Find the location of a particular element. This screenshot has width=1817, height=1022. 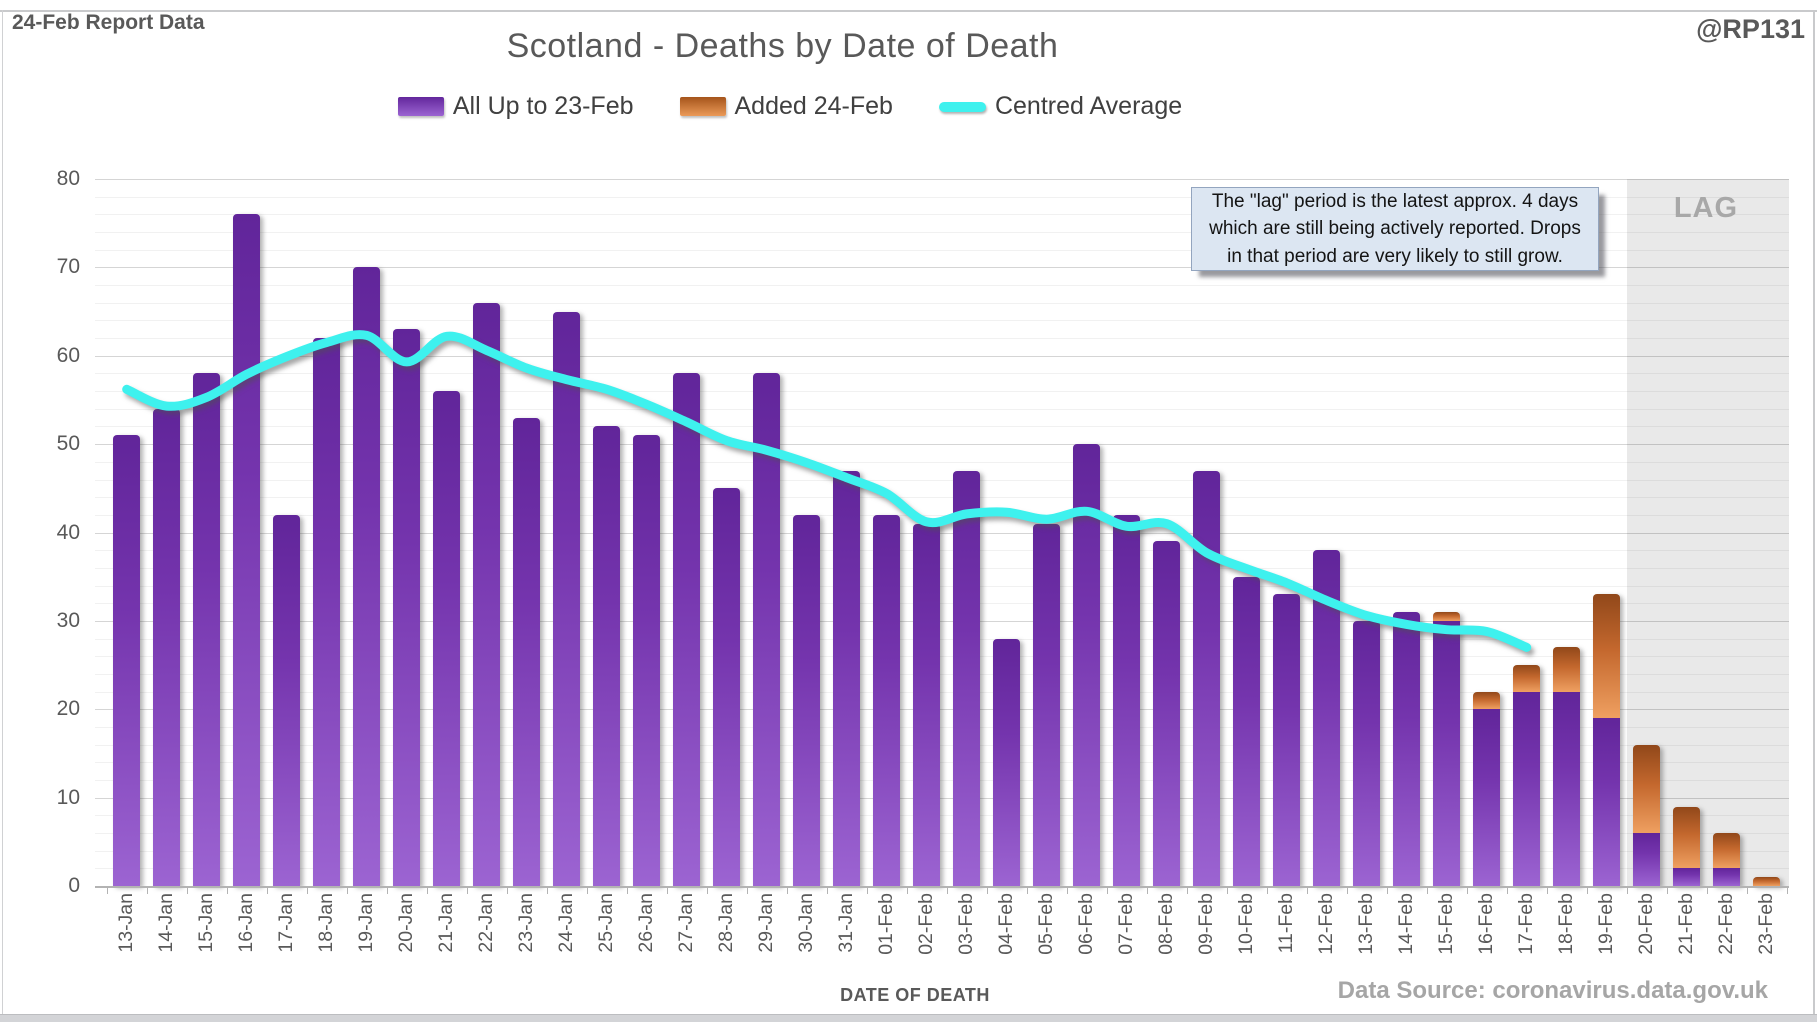

x-axis-date-label: 22-Feb is located at coordinates (1726, 924).